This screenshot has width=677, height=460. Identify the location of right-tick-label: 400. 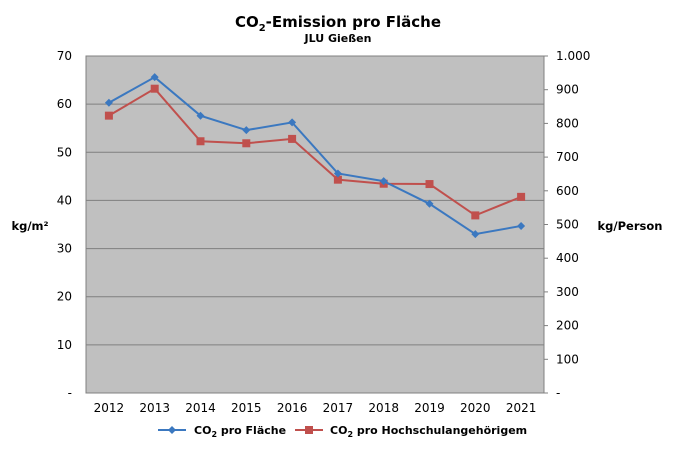
(567, 258).